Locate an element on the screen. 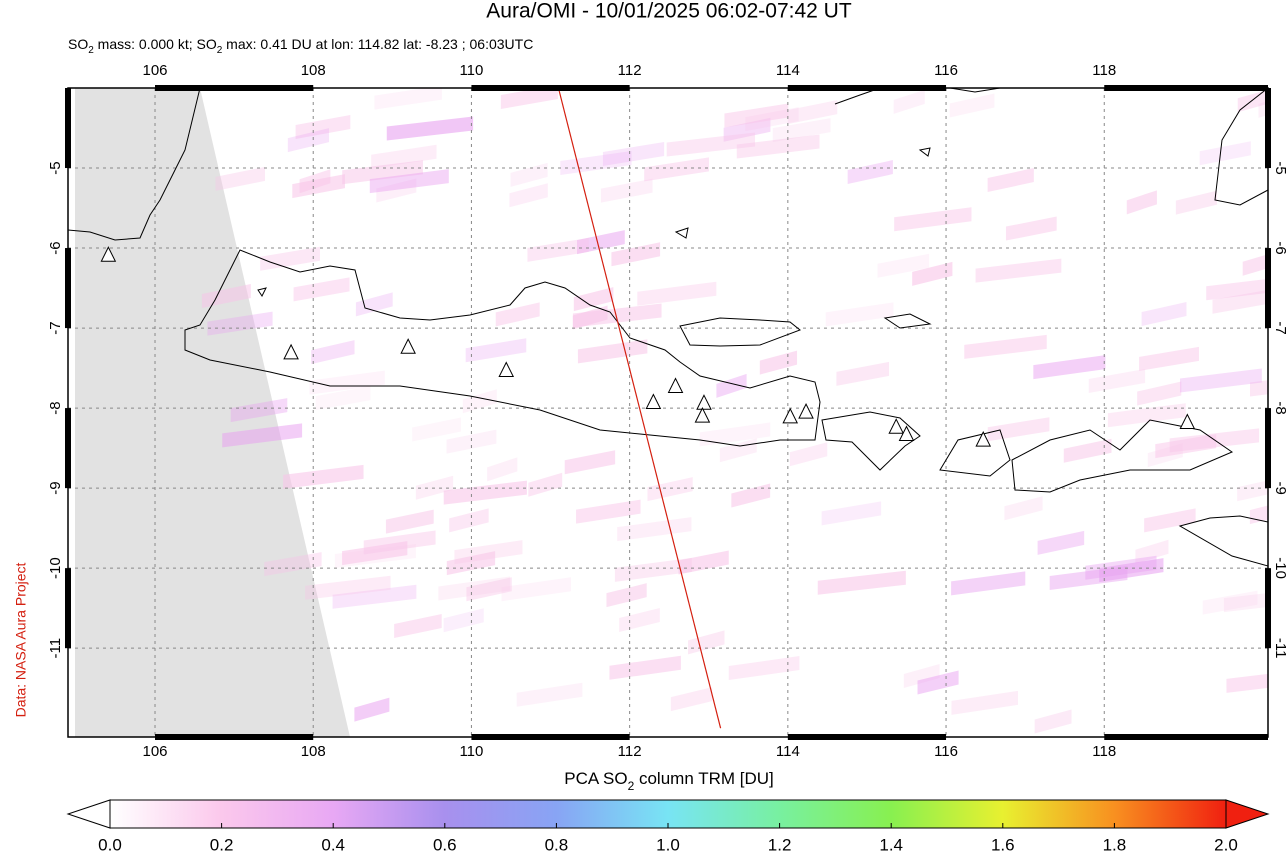 The image size is (1288, 855). colorbar-label-sub: 2 is located at coordinates (631, 786).